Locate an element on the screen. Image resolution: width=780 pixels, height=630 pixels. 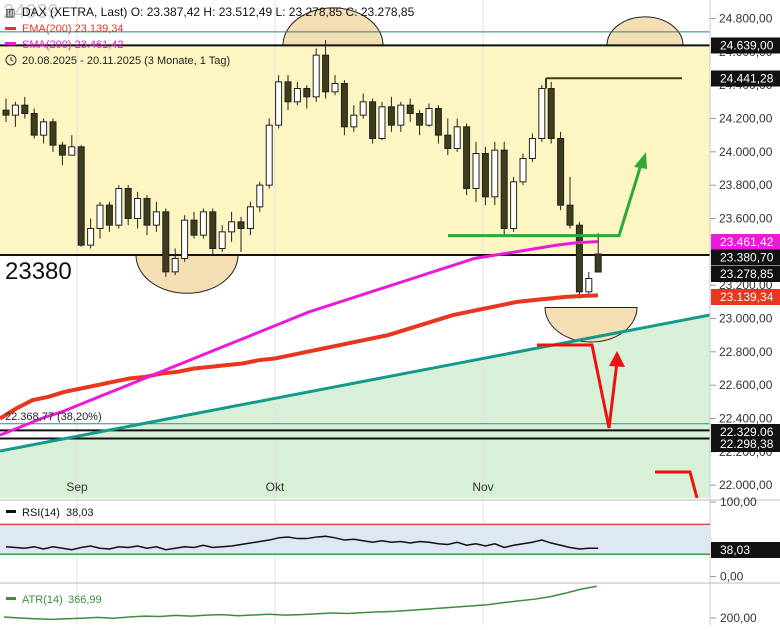
price-tick-label: 23.600,00 is located at coordinates (746, 219).